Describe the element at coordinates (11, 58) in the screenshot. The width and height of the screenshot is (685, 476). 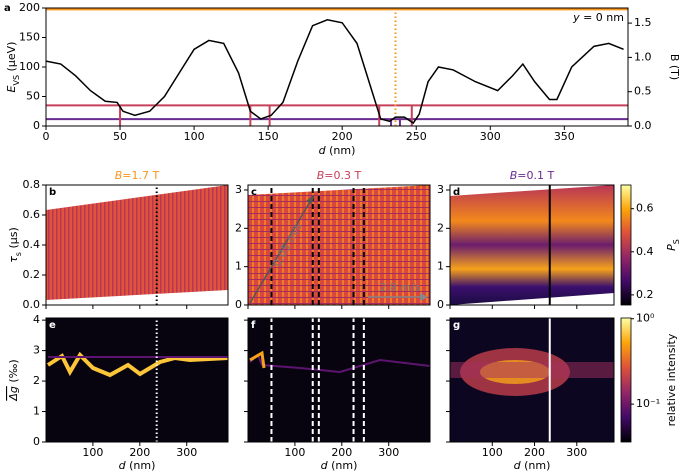
I see `label-text: (µeV)` at that location.